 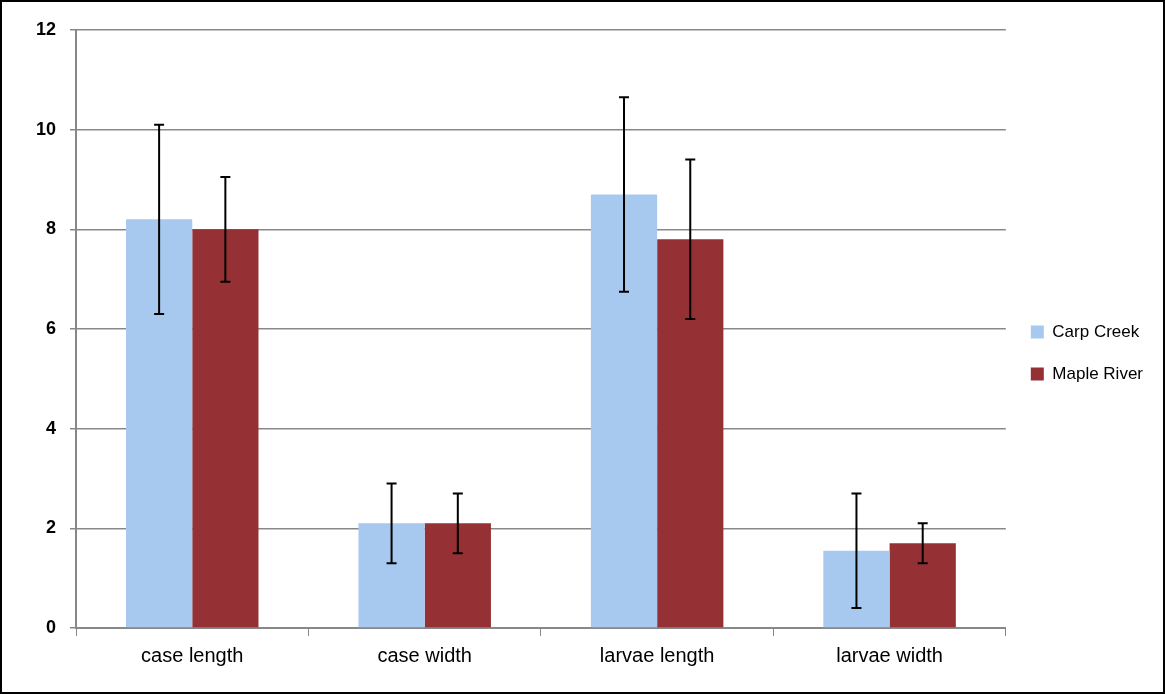 What do you see at coordinates (424, 654) in the screenshot?
I see `x-tick-label: case width` at bounding box center [424, 654].